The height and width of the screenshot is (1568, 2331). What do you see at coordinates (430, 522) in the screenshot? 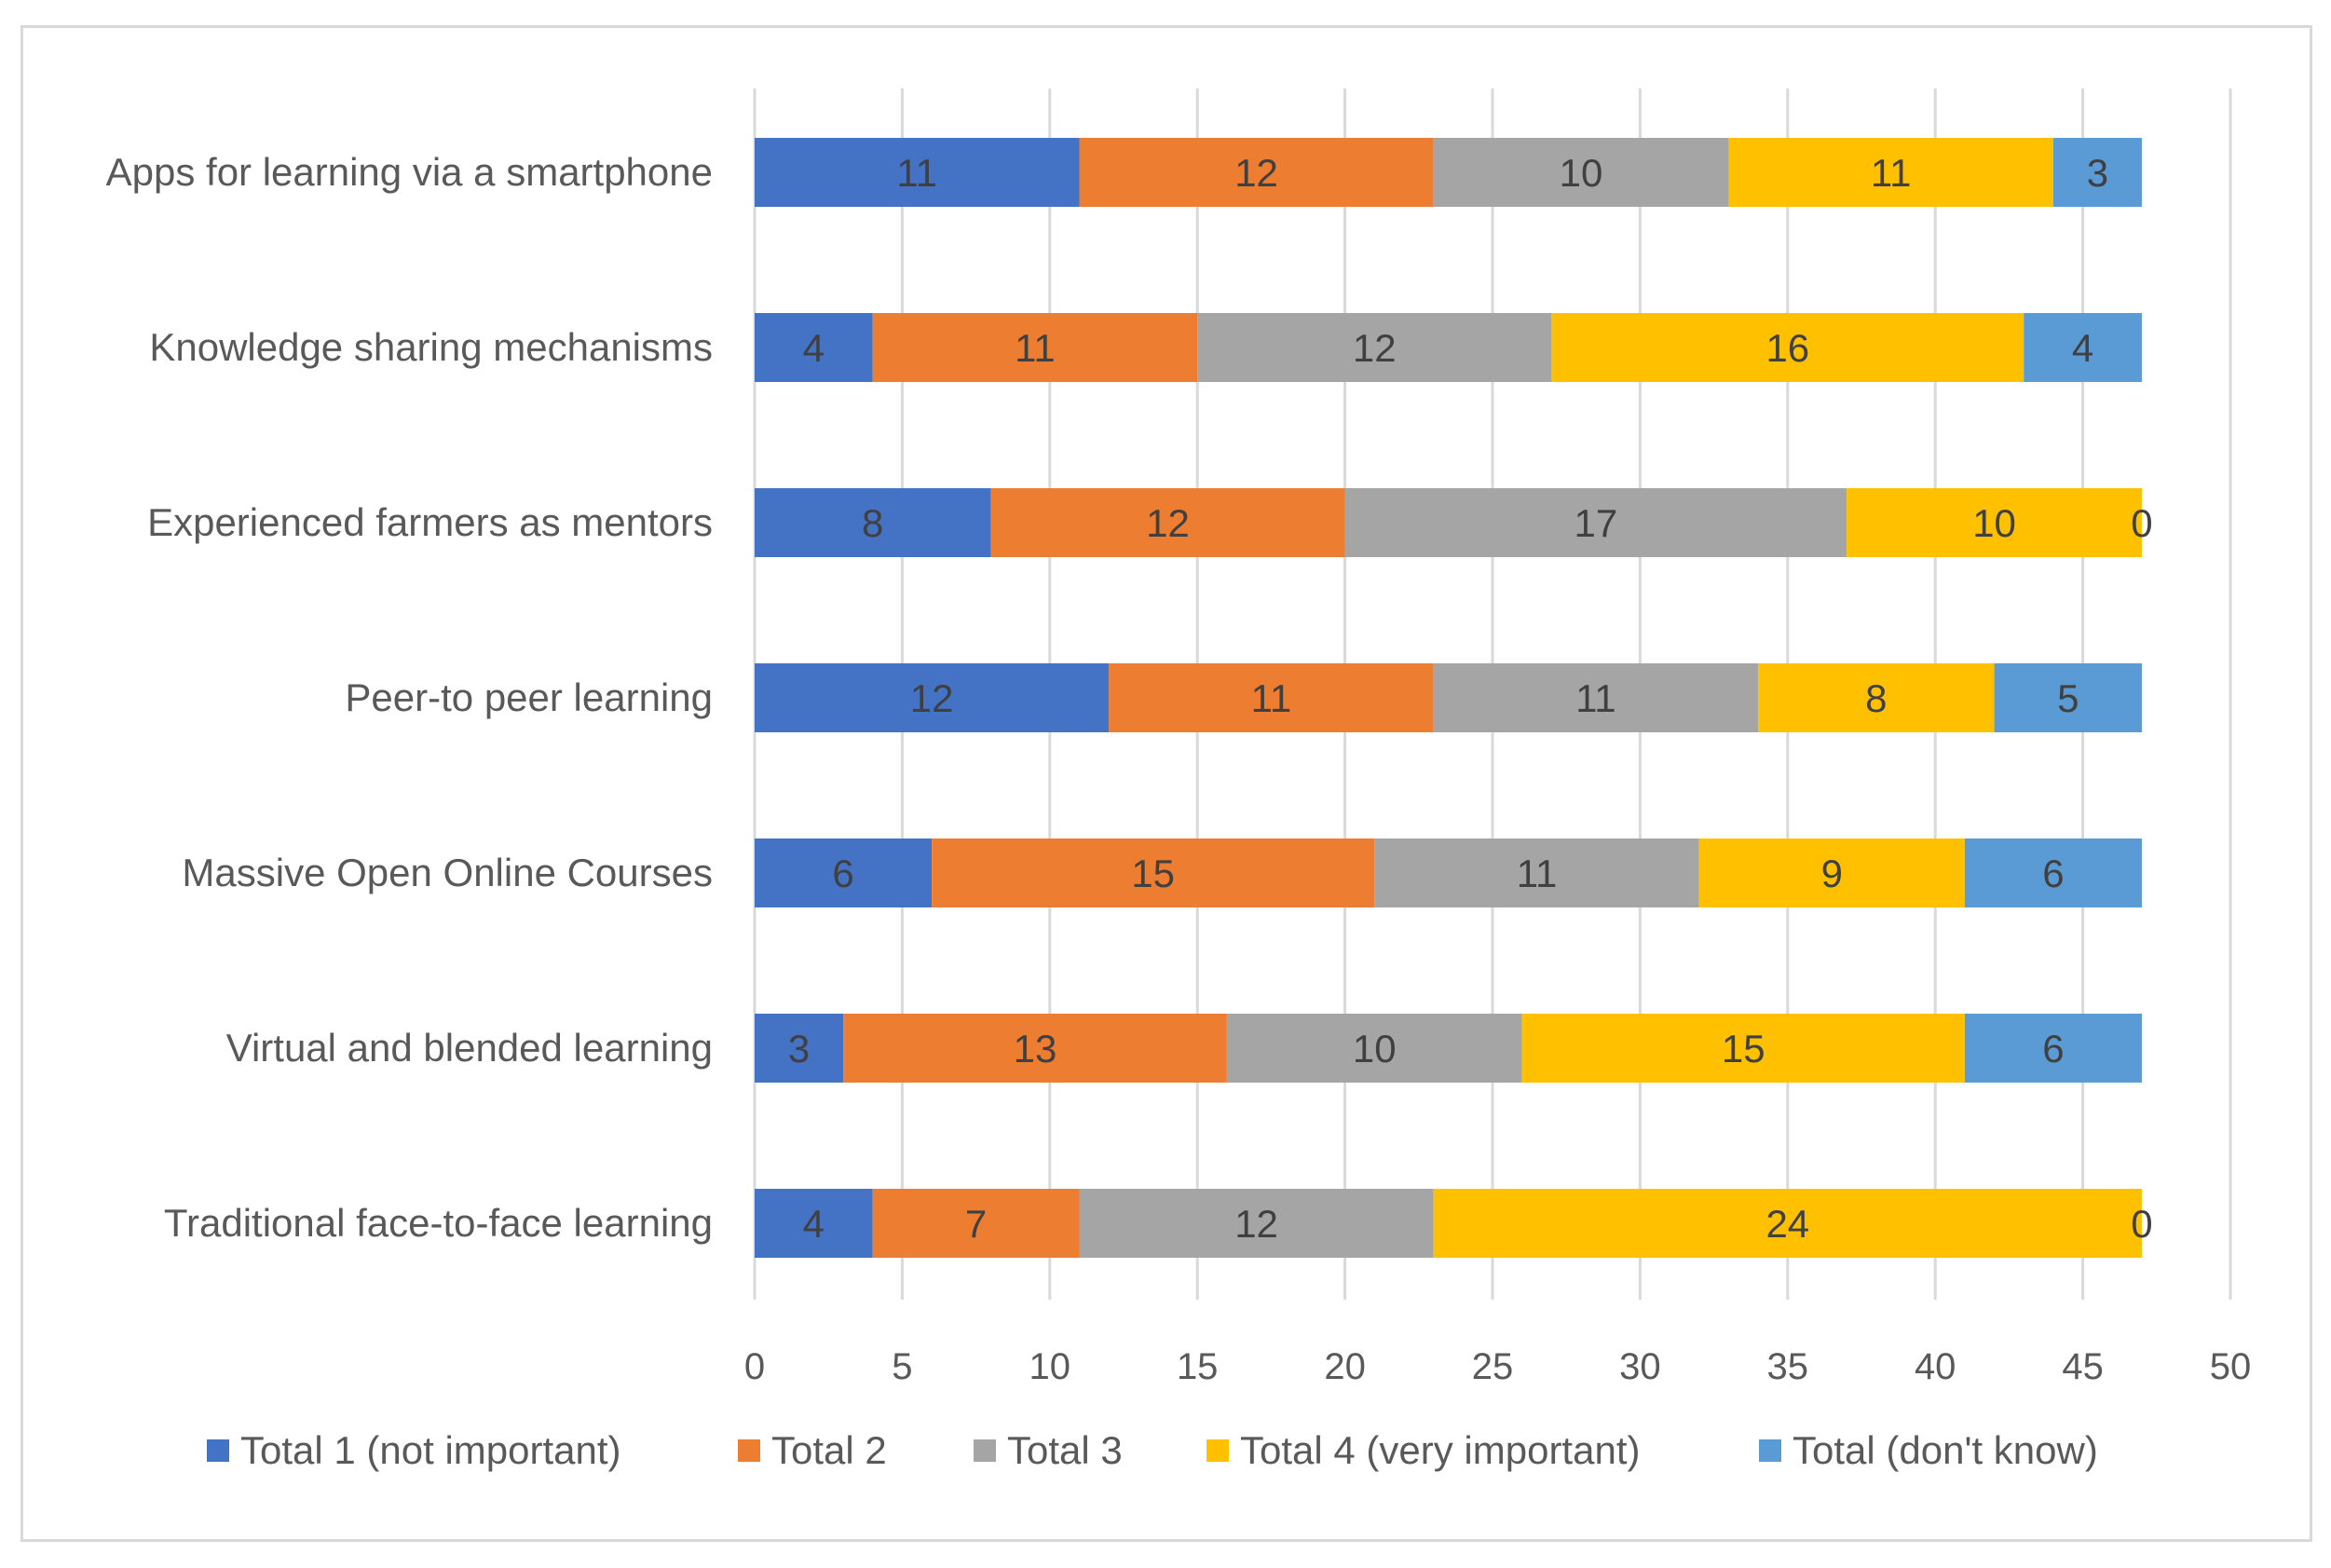
I see `category-label: Experienced farmers as mentors` at bounding box center [430, 522].